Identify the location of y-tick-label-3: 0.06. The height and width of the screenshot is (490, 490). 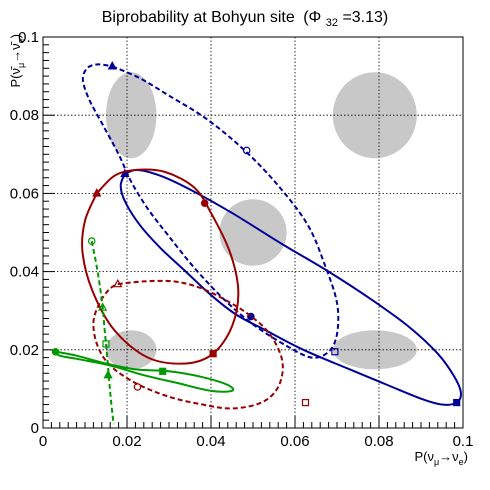
(24, 193).